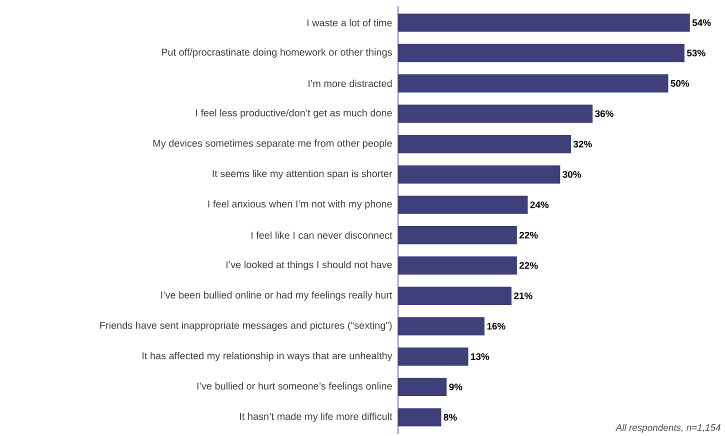 The image size is (725, 436). I want to click on data-label: 9%, so click(455, 387).